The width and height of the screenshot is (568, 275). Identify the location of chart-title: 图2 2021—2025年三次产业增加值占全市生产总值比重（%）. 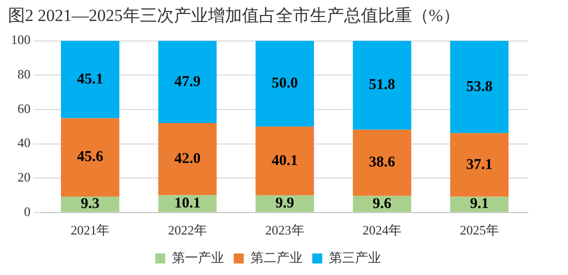
(234, 16).